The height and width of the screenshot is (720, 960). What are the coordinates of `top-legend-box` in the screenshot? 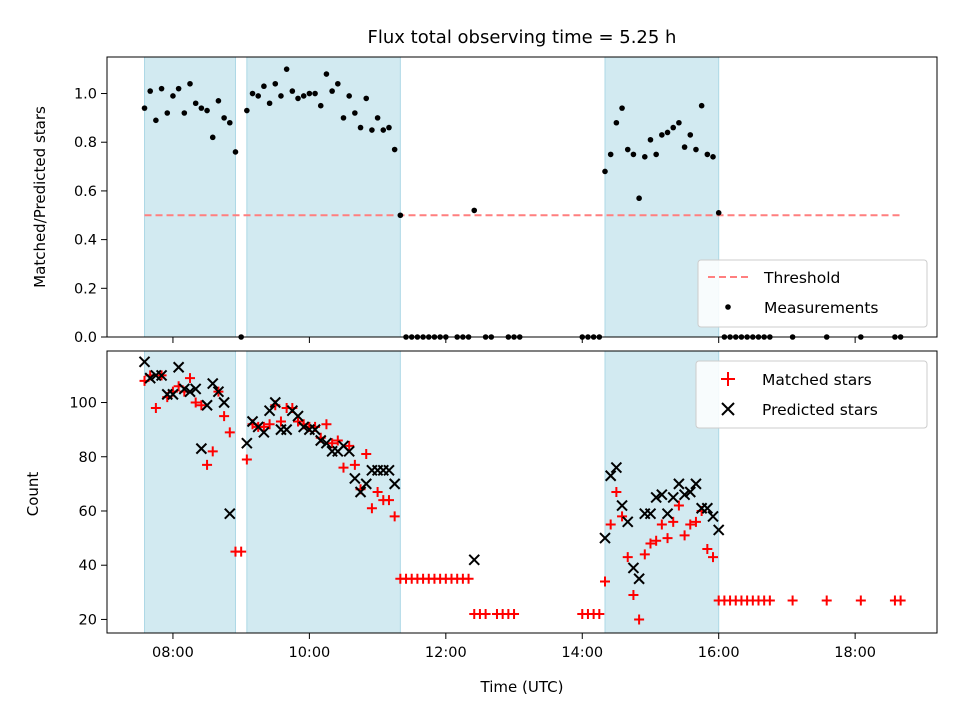 It's located at (812, 293).